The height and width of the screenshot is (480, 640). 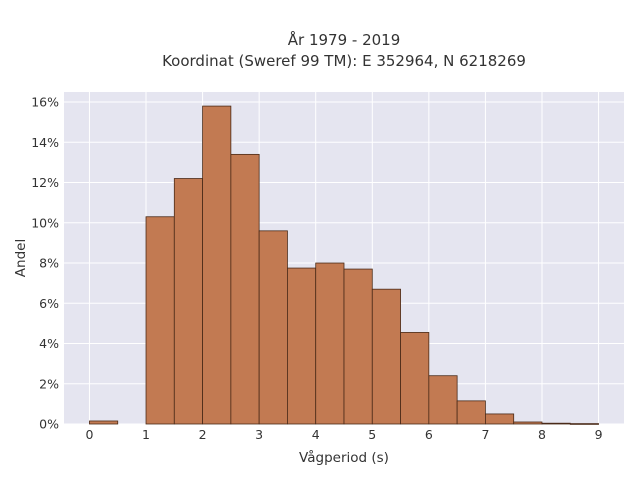 I want to click on y-tick-label: 0%, so click(x=49, y=424).